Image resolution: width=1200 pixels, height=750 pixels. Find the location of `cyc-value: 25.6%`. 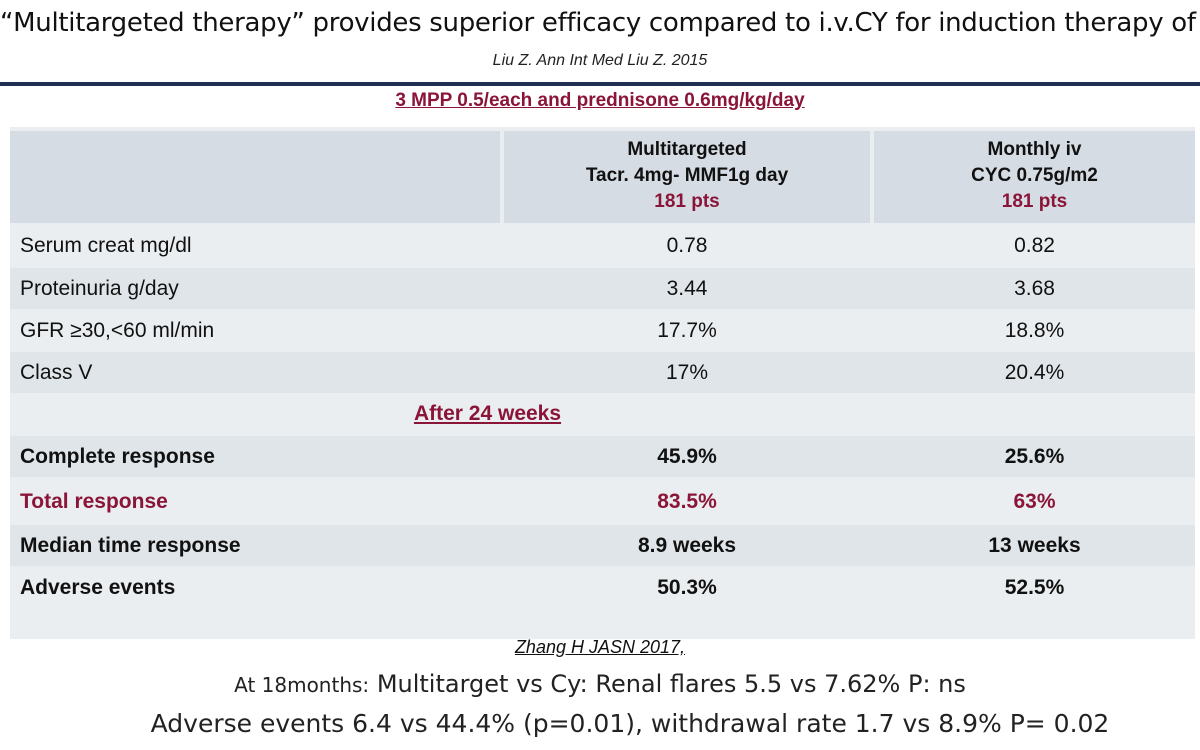

cyc-value: 25.6% is located at coordinates (1034, 456).